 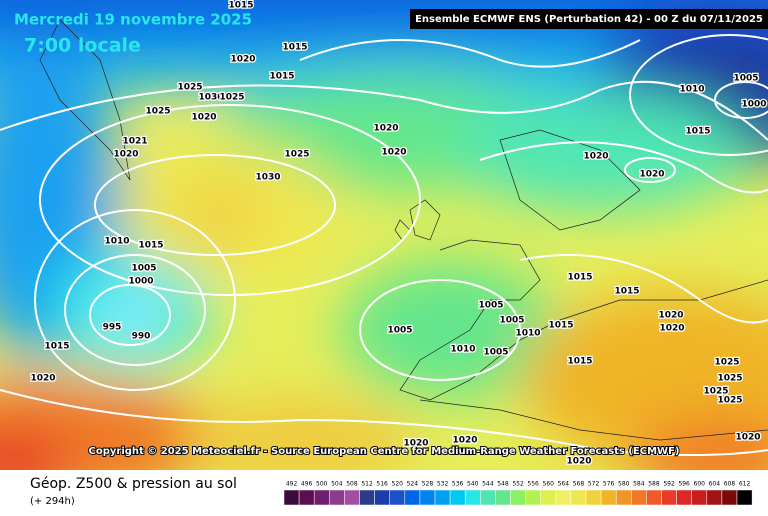 I want to click on scale-label: 604, so click(x=715, y=484).